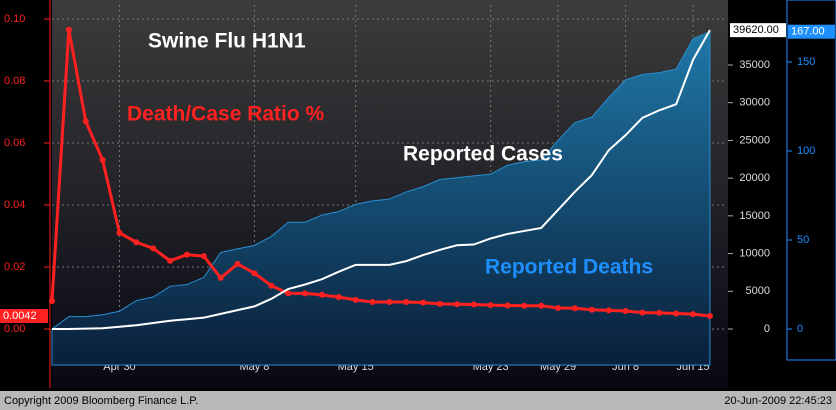  Describe the element at coordinates (808, 32) in the screenshot. I see `value-label: 167.00` at that location.